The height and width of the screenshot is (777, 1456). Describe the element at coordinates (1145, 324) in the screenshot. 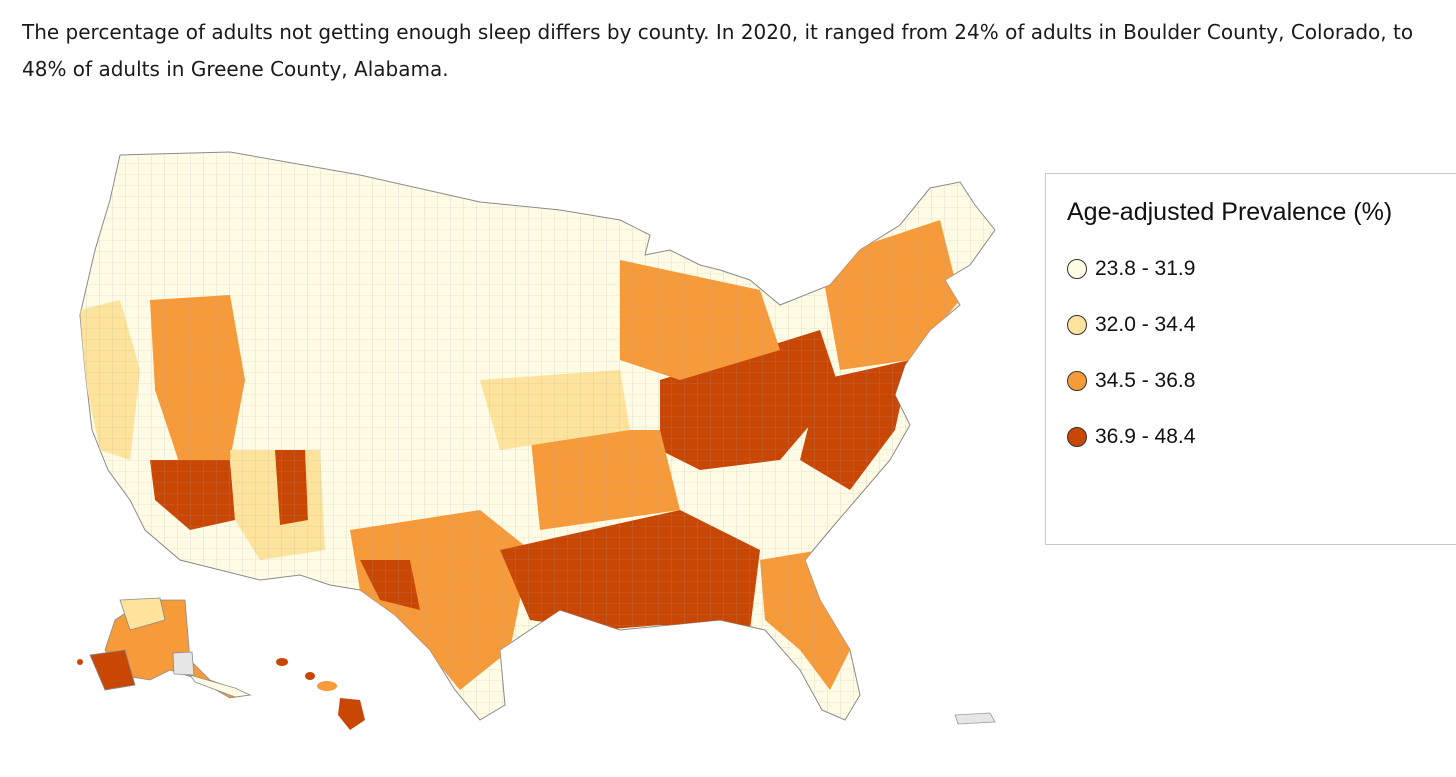

I see `legend-label: 32.0 - 34.4` at that location.